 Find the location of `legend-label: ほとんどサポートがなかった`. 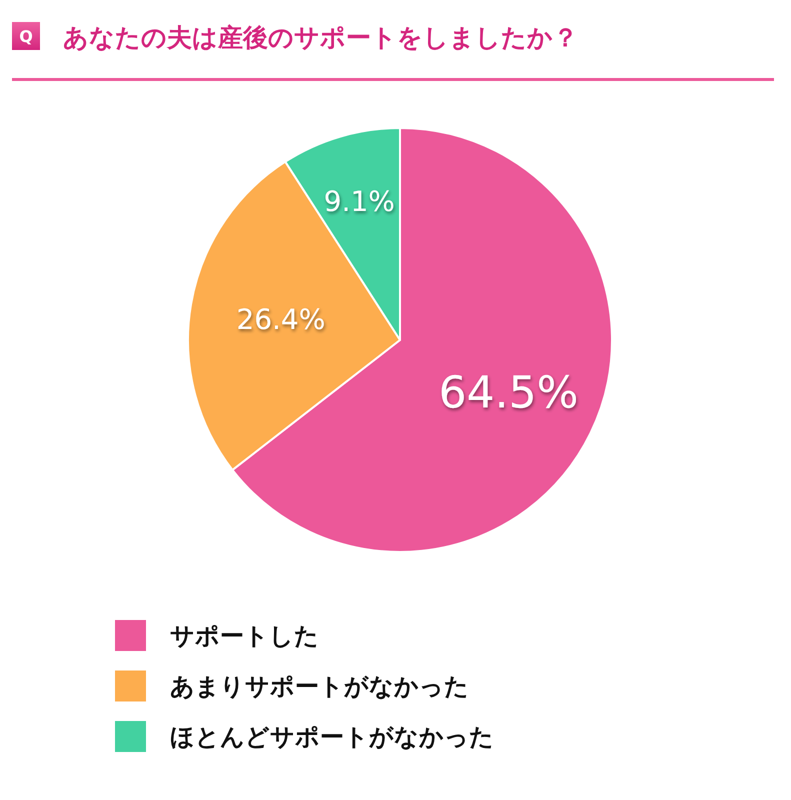

legend-label: ほとんどサポートがなかった is located at coordinates (332, 737).